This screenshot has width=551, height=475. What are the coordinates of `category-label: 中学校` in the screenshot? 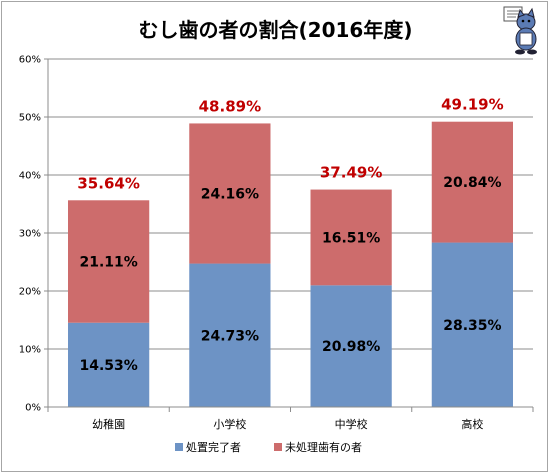 It's located at (351, 424).